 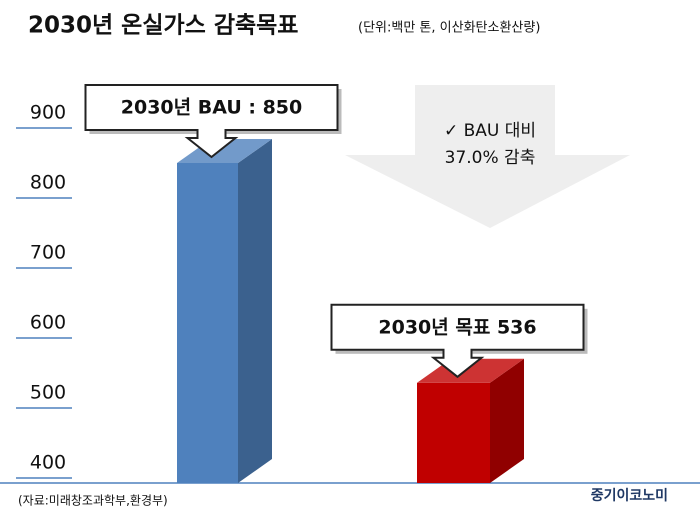 I want to click on y-tick-label: 800, so click(x=48, y=183).